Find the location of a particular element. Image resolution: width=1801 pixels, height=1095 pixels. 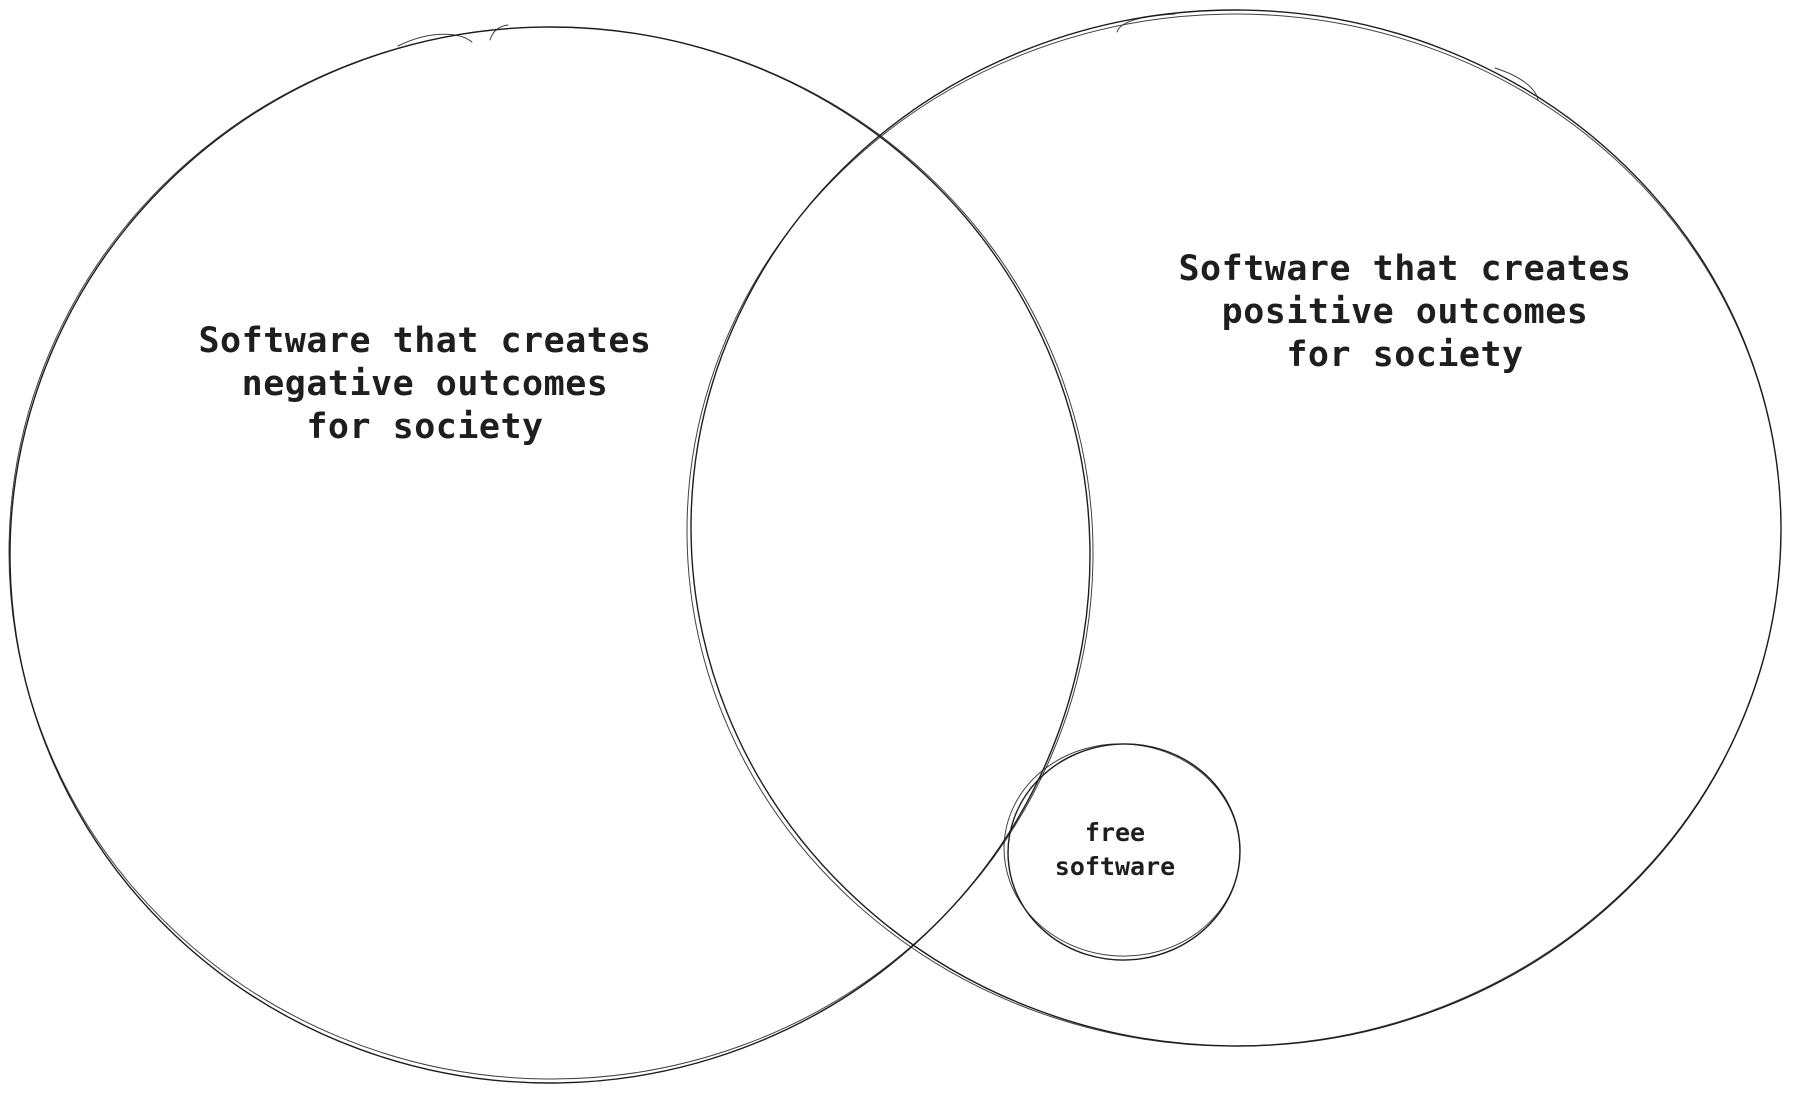

set-label-positive-line: positive outcomes is located at coordinates (1405, 312).